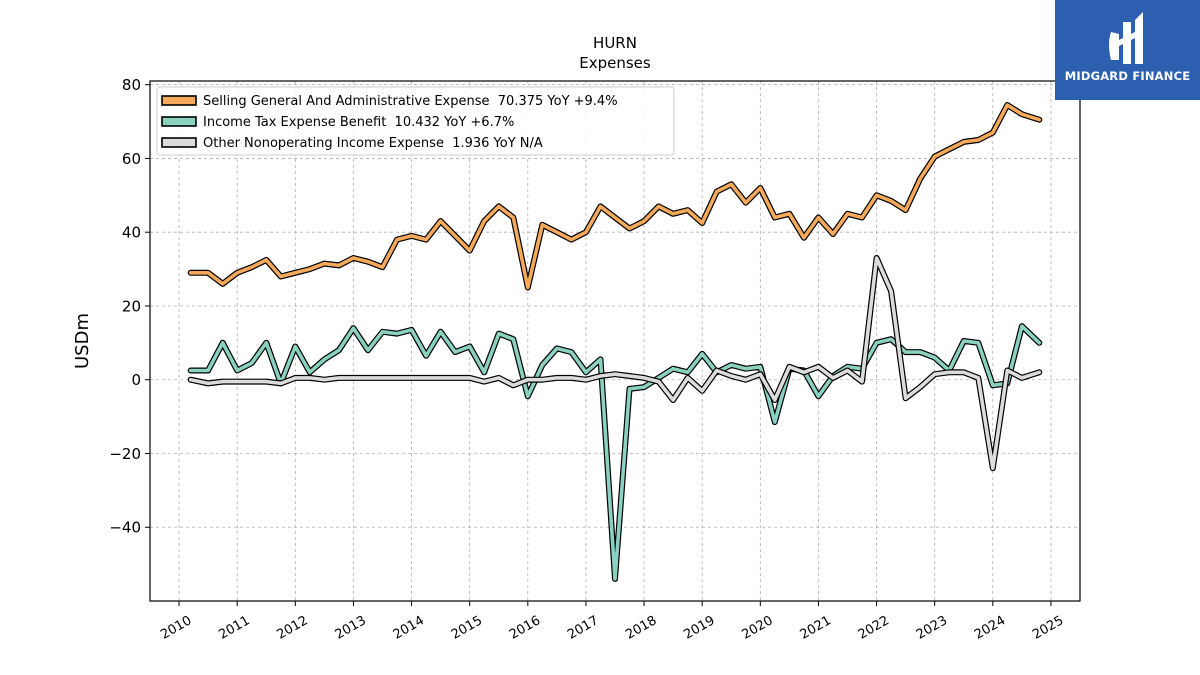  I want to click on x-tick-label: 2012, so click(292, 628).